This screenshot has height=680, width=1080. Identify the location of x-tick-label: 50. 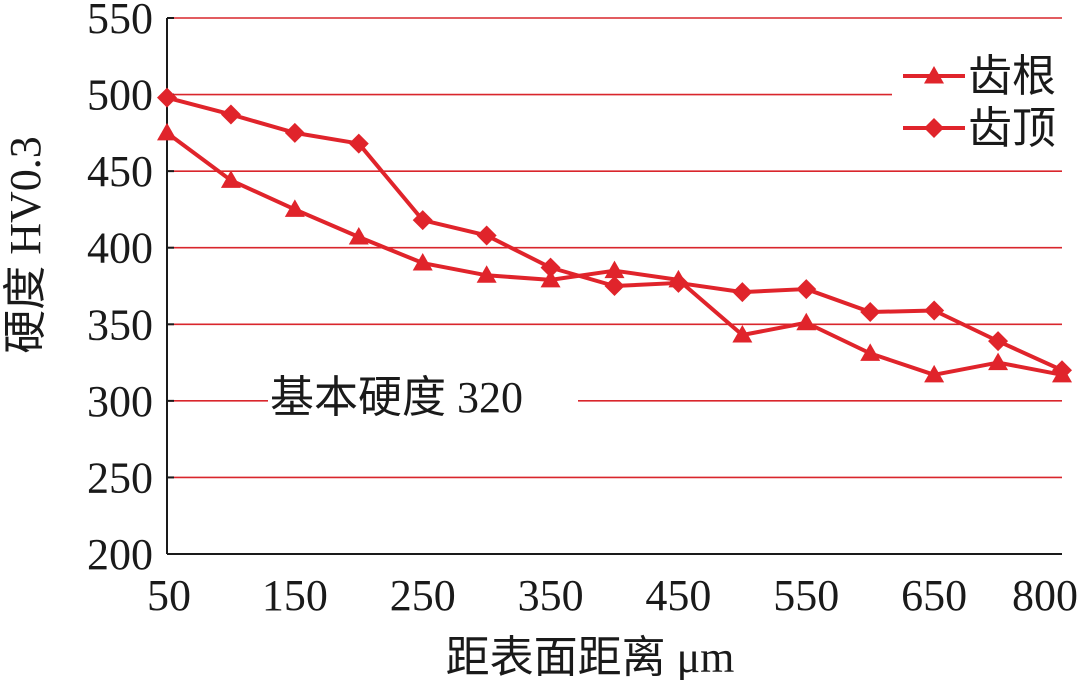
(169, 595).